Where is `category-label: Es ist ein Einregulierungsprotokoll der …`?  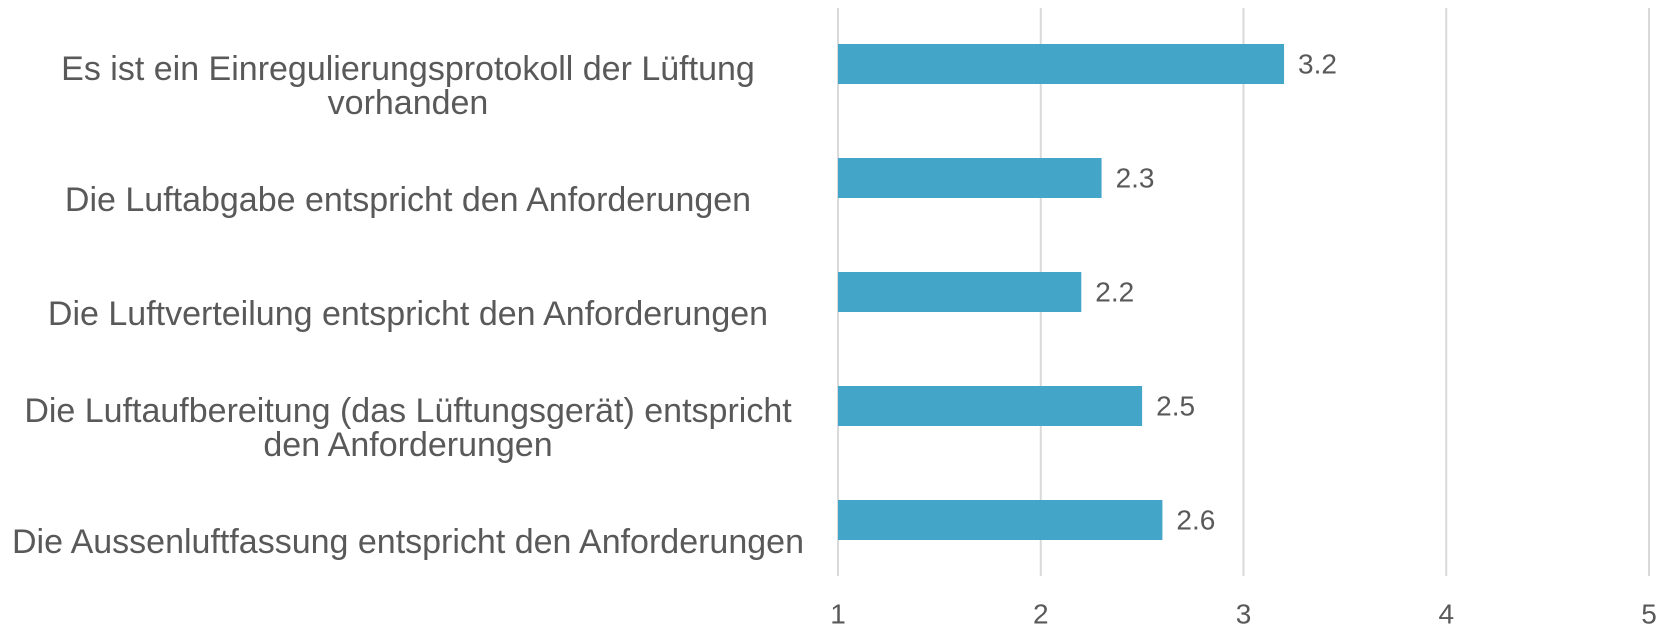
category-label: Es ist ein Einregulierungsprotokoll der … is located at coordinates (408, 86).